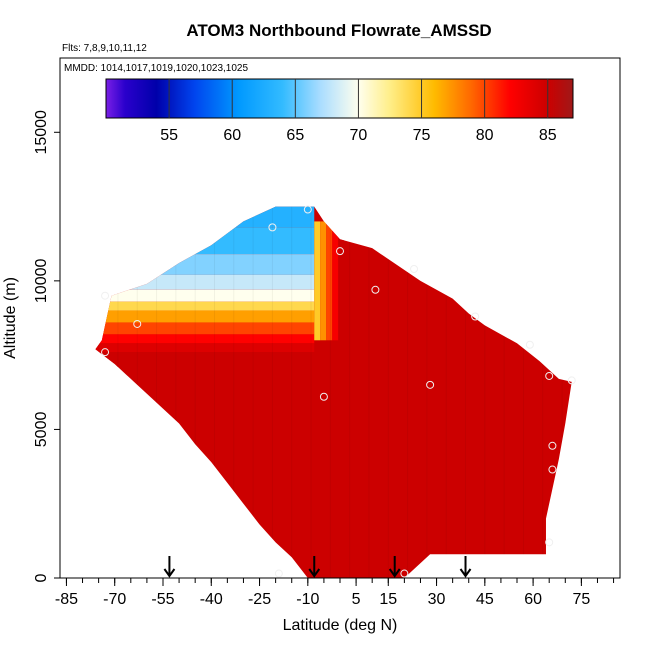 This screenshot has width=650, height=650. Describe the element at coordinates (41, 132) in the screenshot. I see `y-tick-label: 15000` at that location.